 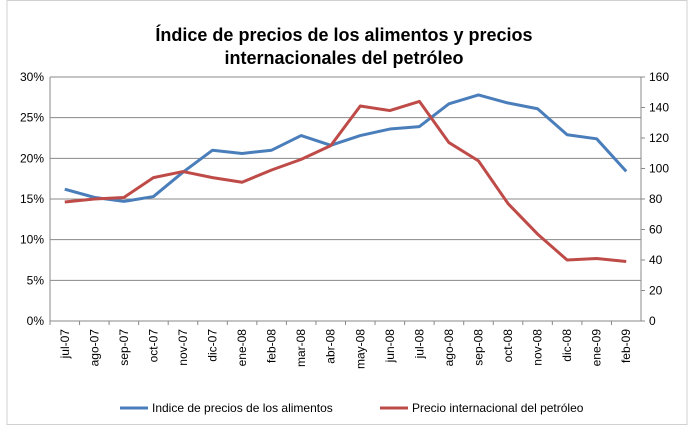 What do you see at coordinates (124, 347) in the screenshot?
I see `x-tick-label: sep-07` at bounding box center [124, 347].